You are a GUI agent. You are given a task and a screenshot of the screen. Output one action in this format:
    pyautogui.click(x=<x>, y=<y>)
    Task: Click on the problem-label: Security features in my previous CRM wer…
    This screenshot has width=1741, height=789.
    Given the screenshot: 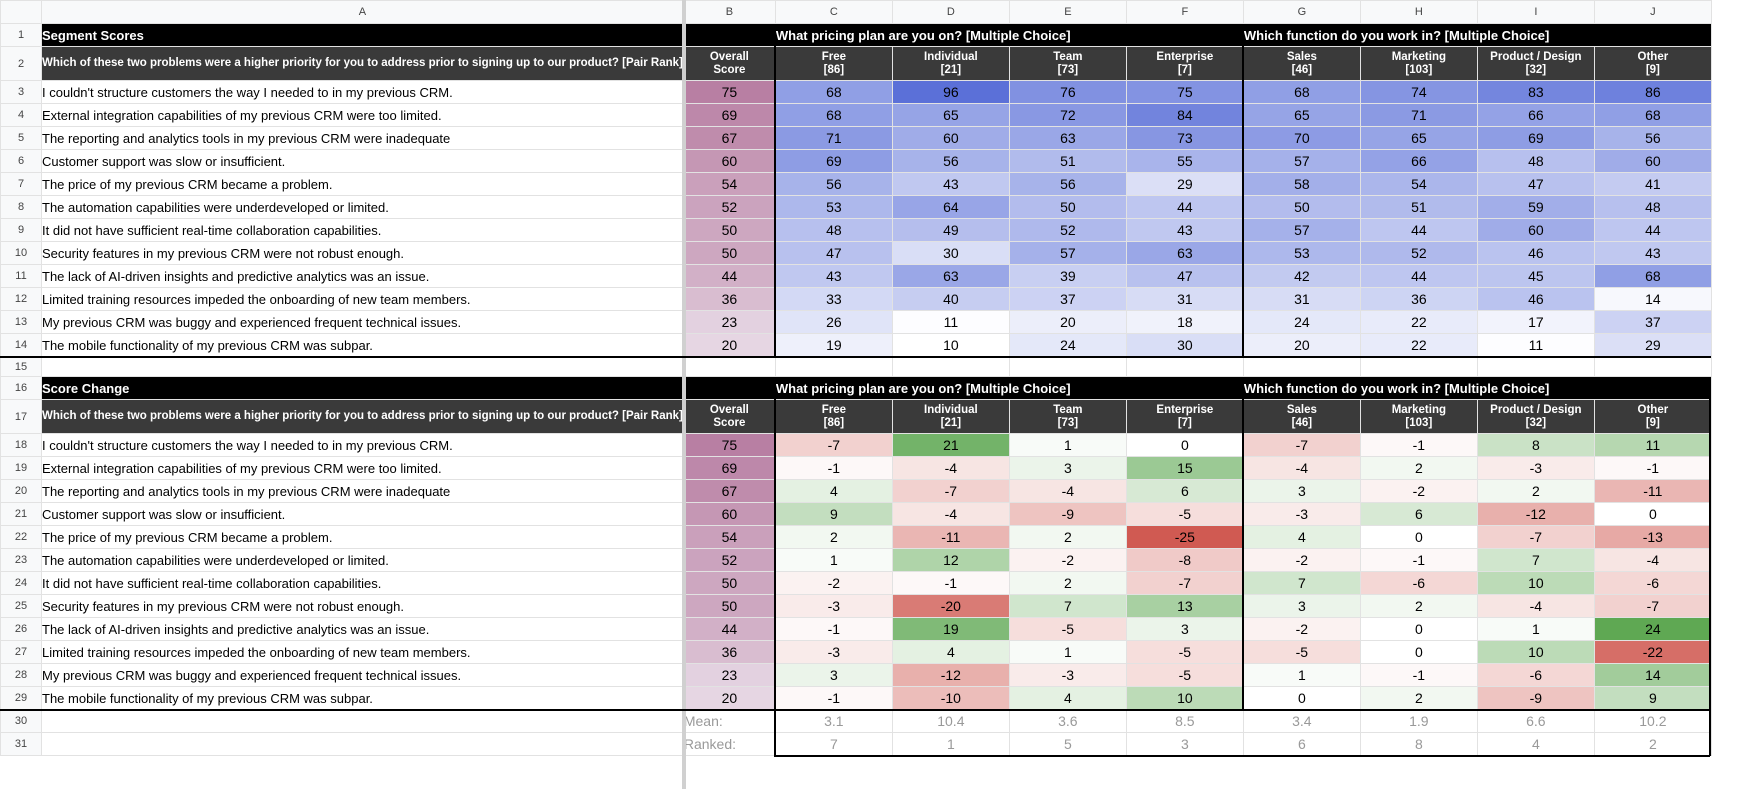 What is the action you would take?
    pyautogui.click(x=362, y=253)
    